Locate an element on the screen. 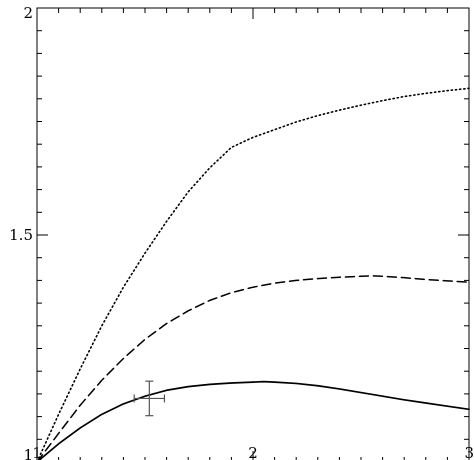 The height and width of the screenshot is (460, 474). error-point is located at coordinates (149, 398).